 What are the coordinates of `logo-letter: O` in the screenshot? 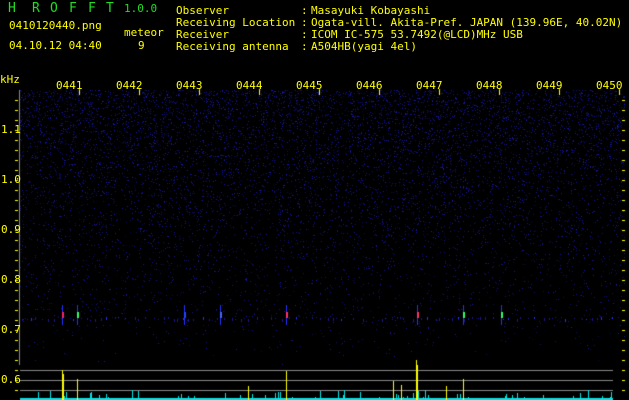 It's located at (54, 8).